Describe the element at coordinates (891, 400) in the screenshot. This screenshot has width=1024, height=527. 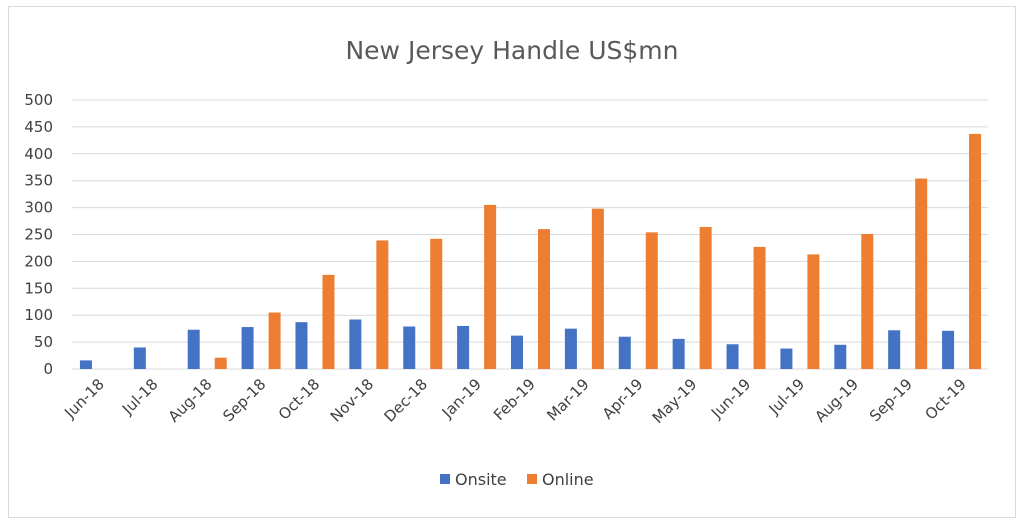
I see `x-tick-label: Sep-19` at that location.